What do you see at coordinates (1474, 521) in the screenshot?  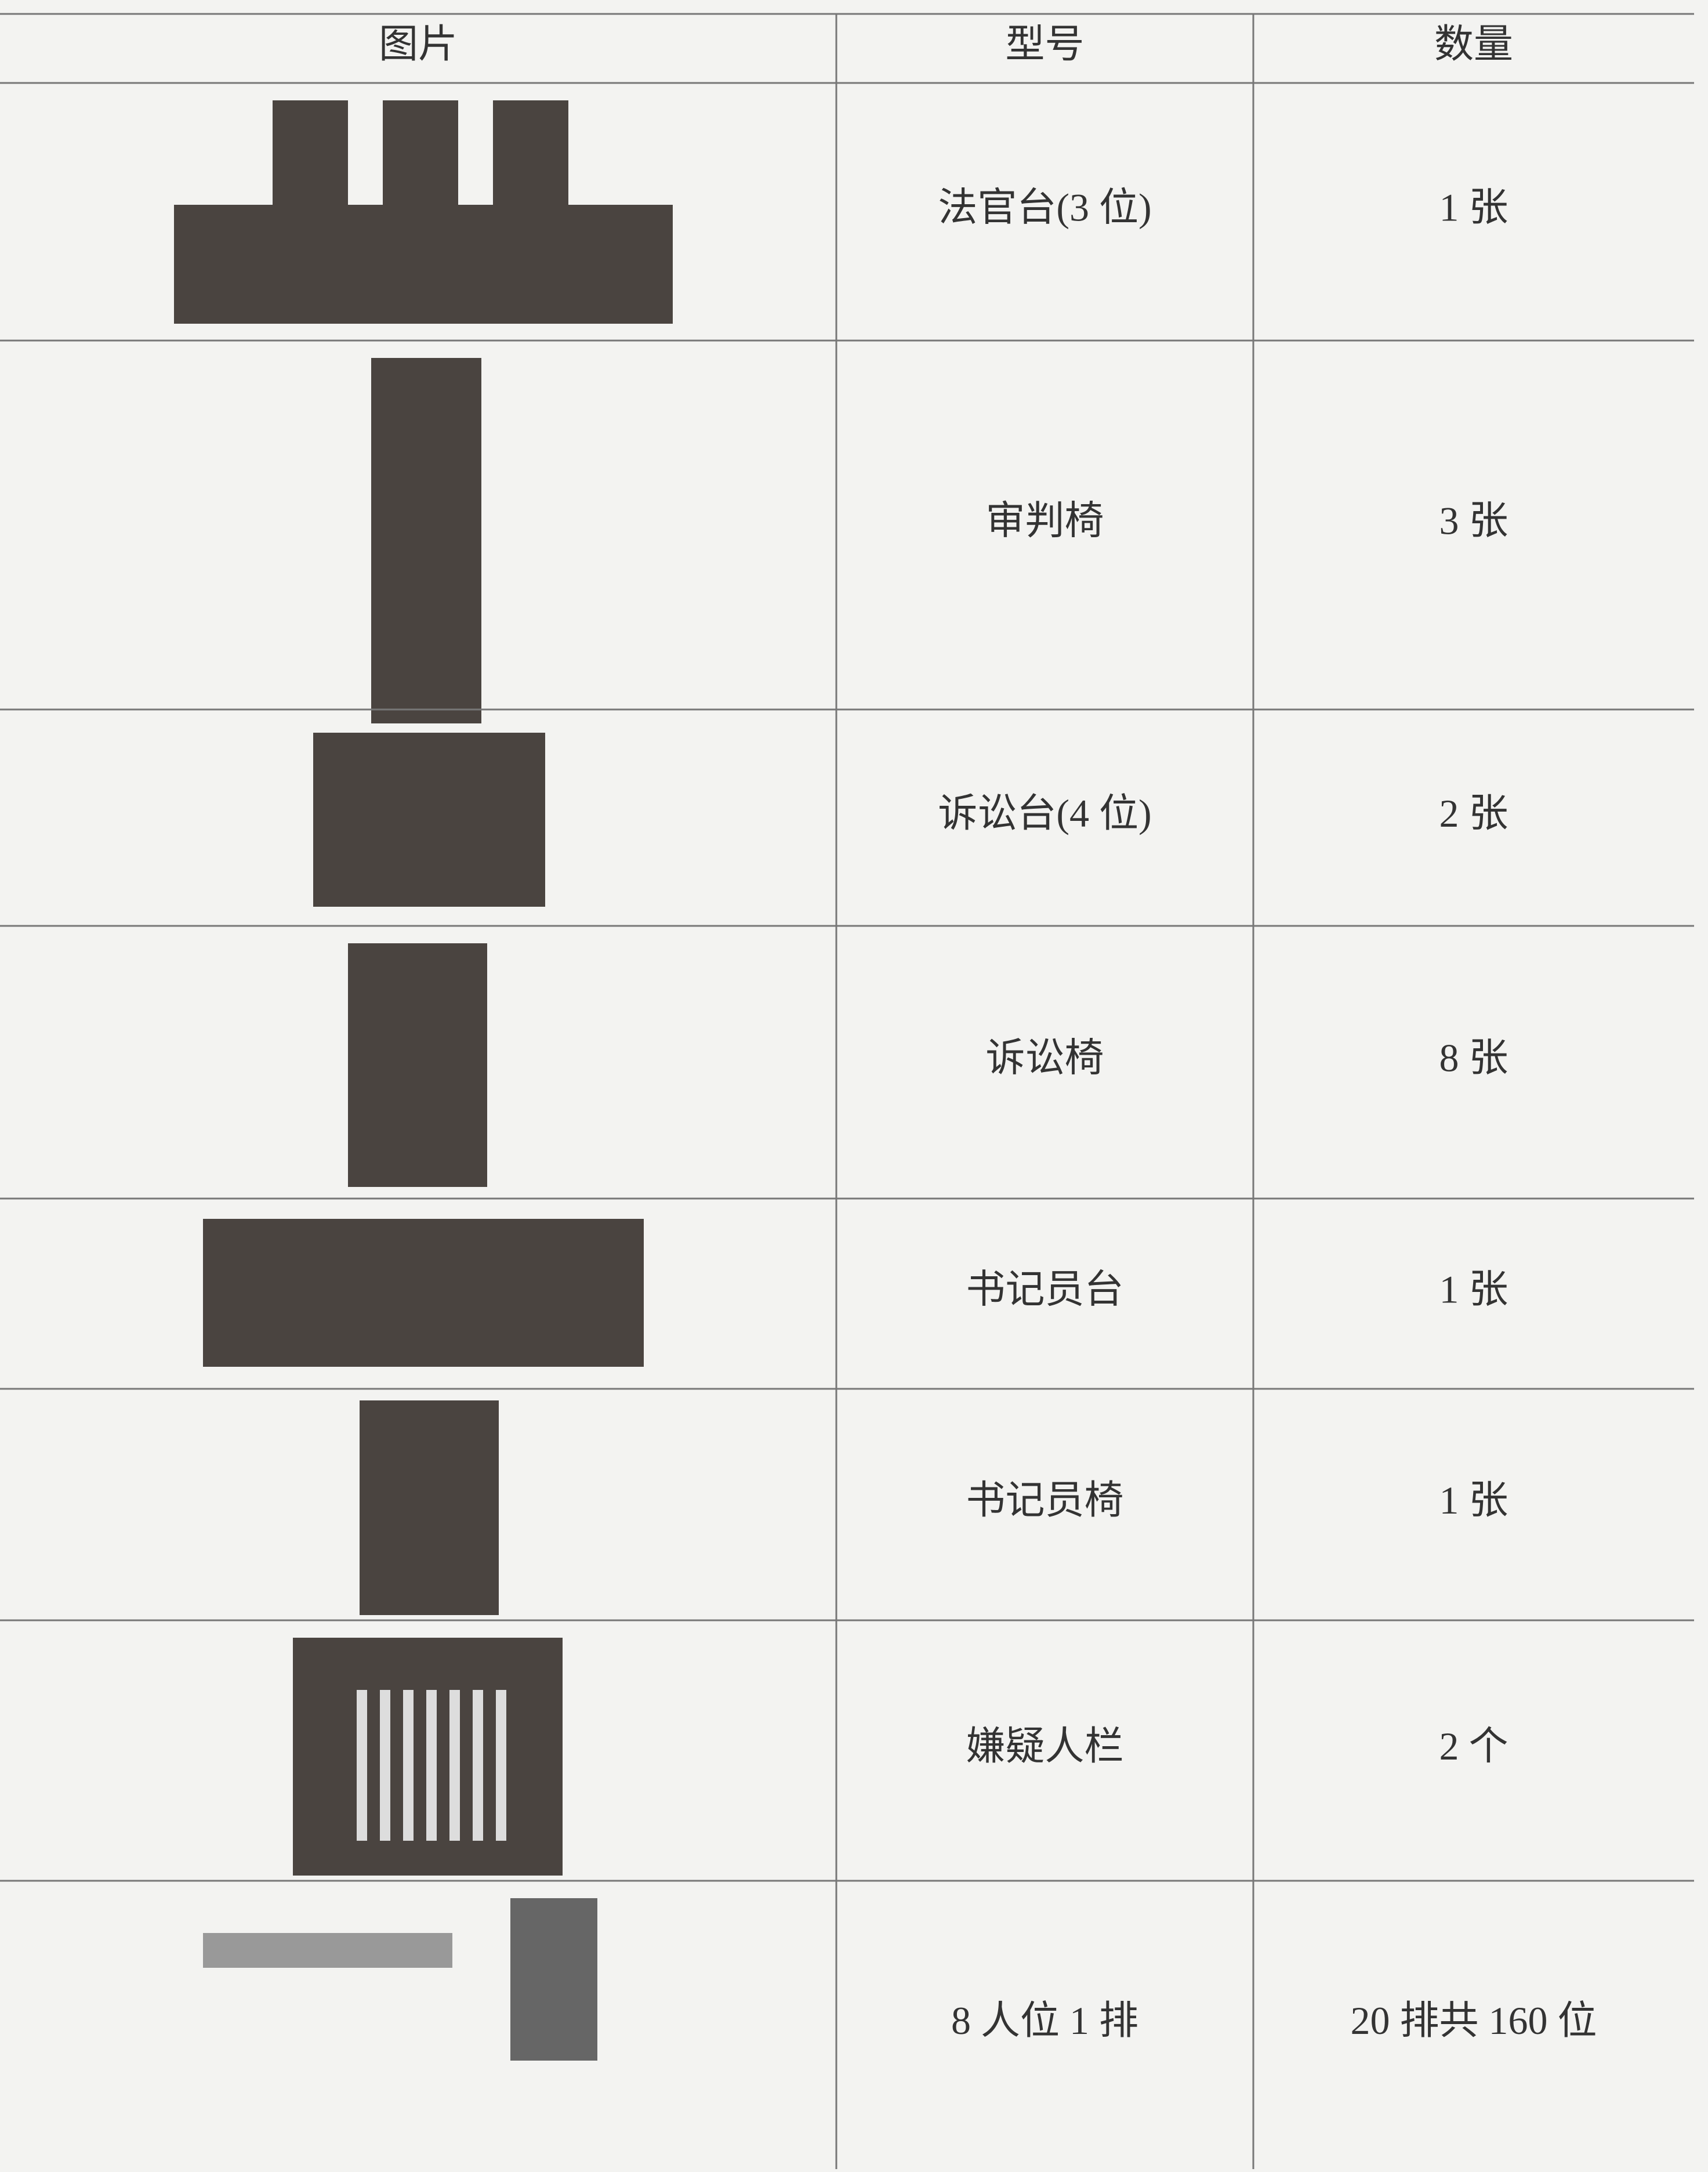 I see `table-cell: 3 张` at bounding box center [1474, 521].